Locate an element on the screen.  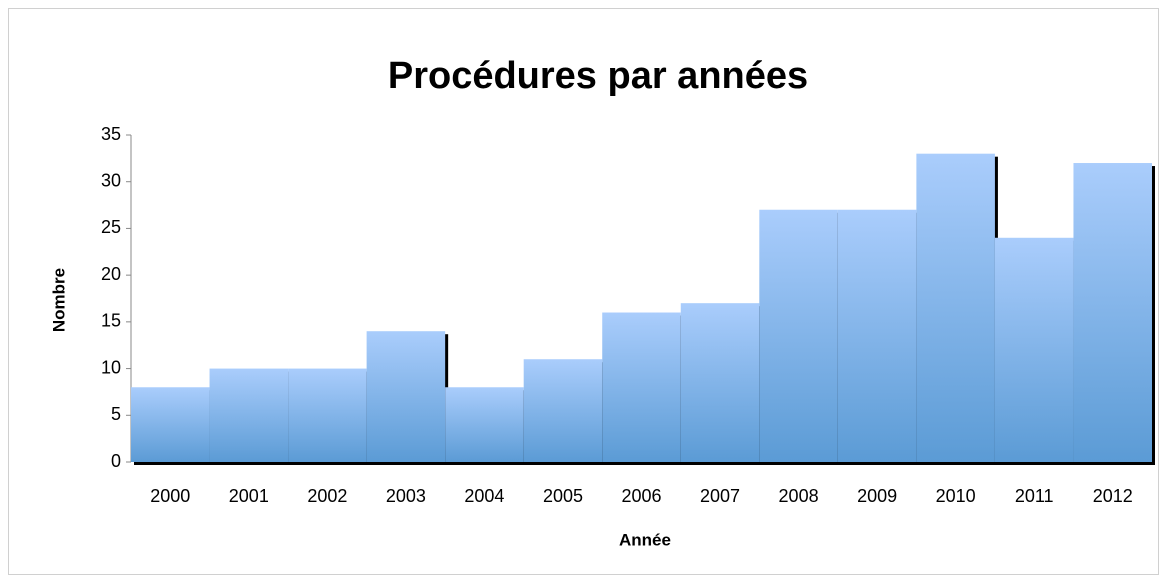
x-tick-label: 2000 is located at coordinates (170, 496).